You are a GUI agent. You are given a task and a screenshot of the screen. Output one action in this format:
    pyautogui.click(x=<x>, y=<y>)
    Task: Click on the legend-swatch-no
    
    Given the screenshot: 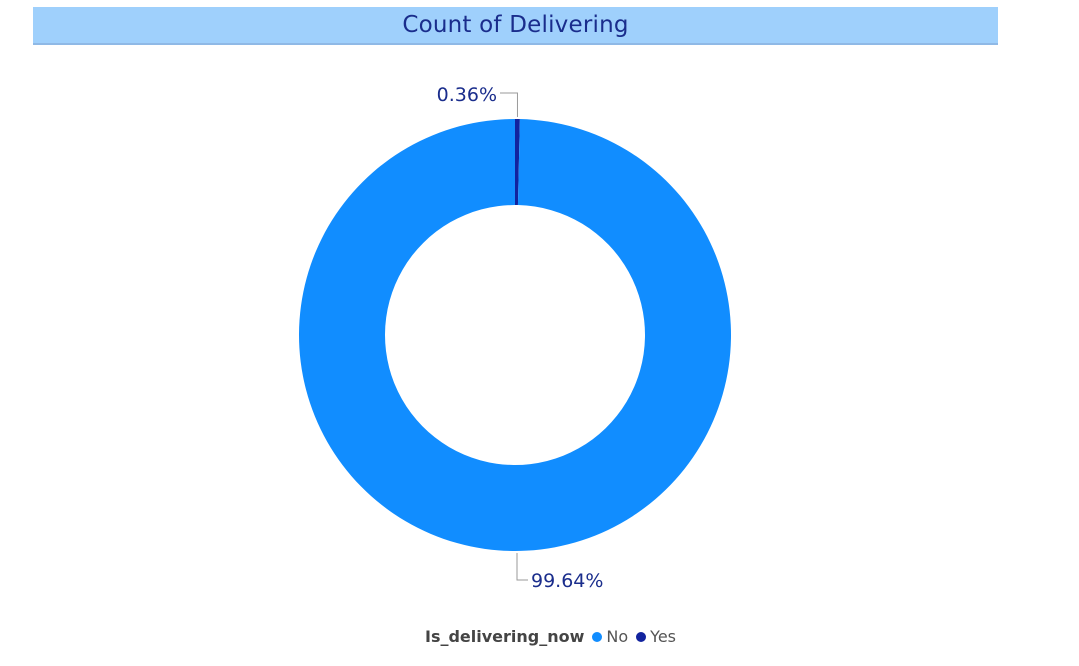 What is the action you would take?
    pyautogui.click(x=597, y=636)
    